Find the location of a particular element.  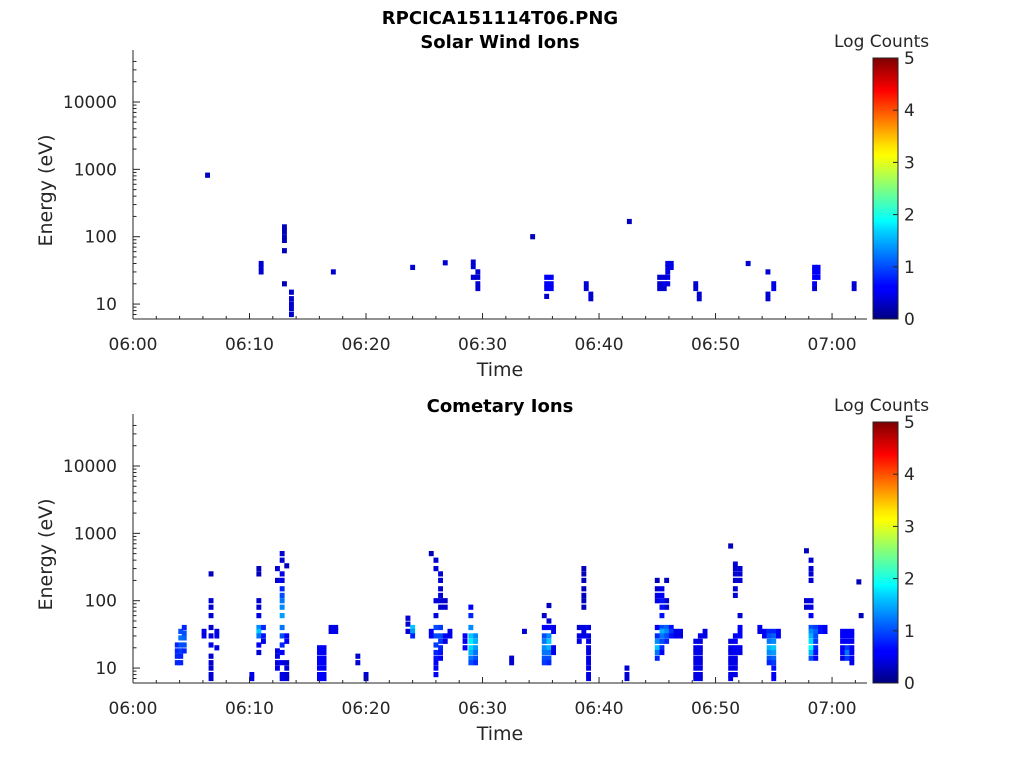

bottom-plot-title: Cometary Ions is located at coordinates (500, 406).